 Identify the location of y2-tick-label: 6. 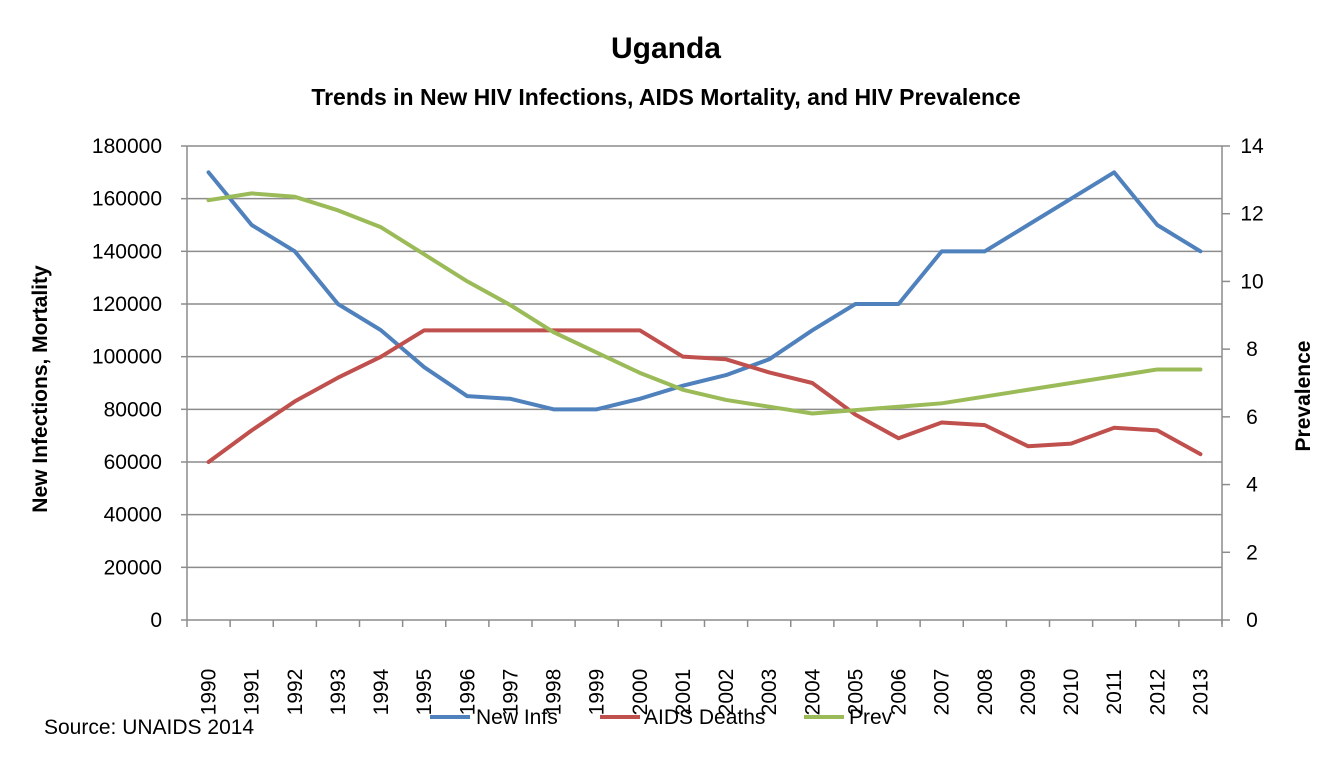
(1252, 417).